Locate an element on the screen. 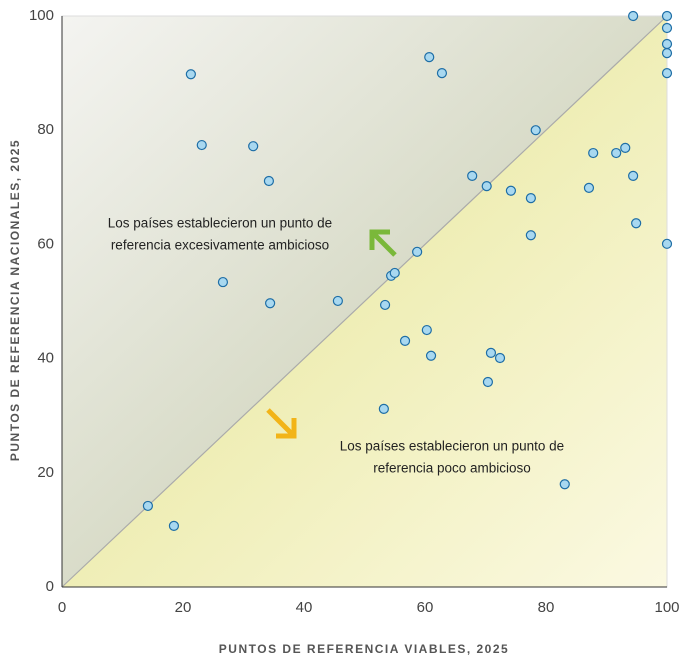  x-axis-label: PUNTOS DE REFERENCIA VIABLES, 2025 is located at coordinates (364, 649).